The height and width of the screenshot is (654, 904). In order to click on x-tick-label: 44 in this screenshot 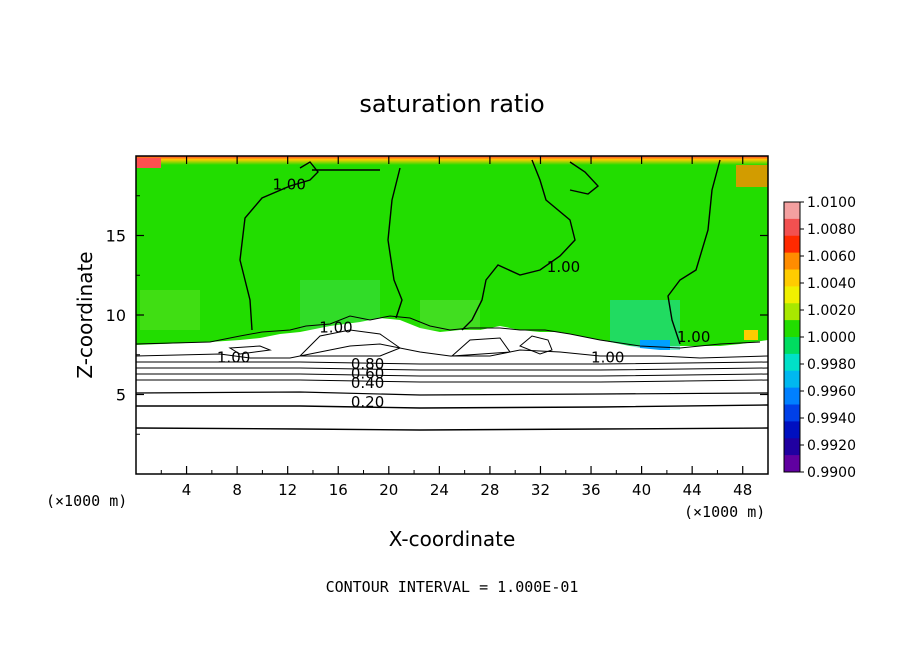, I will do `click(692, 490)`.